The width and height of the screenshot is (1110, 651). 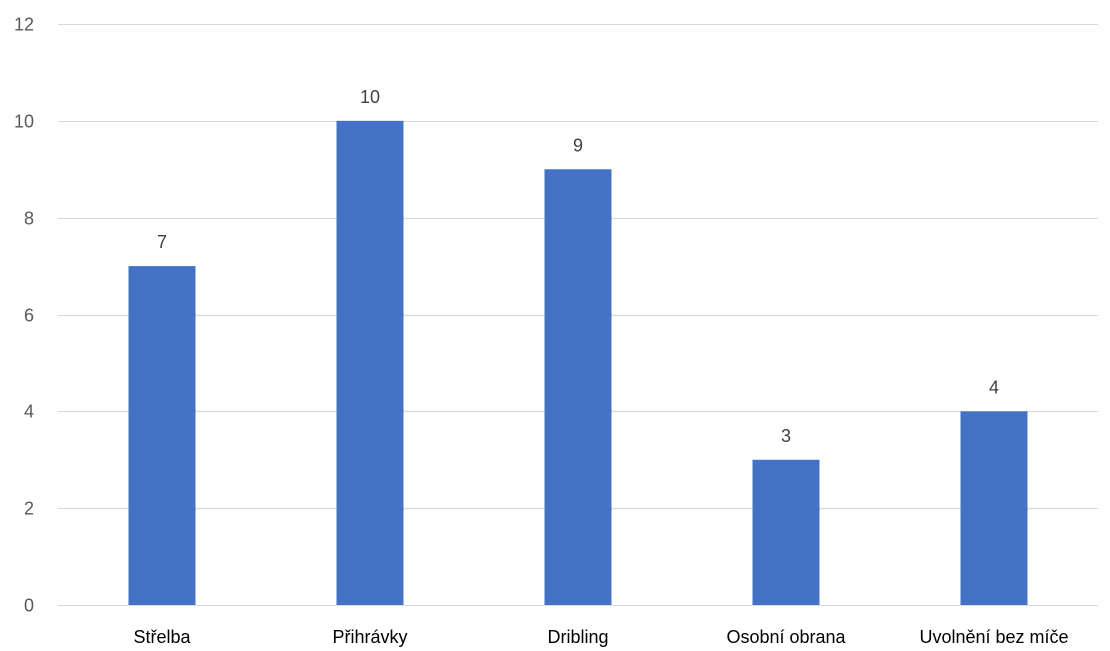 What do you see at coordinates (578, 145) in the screenshot?
I see `data-label: 9` at bounding box center [578, 145].